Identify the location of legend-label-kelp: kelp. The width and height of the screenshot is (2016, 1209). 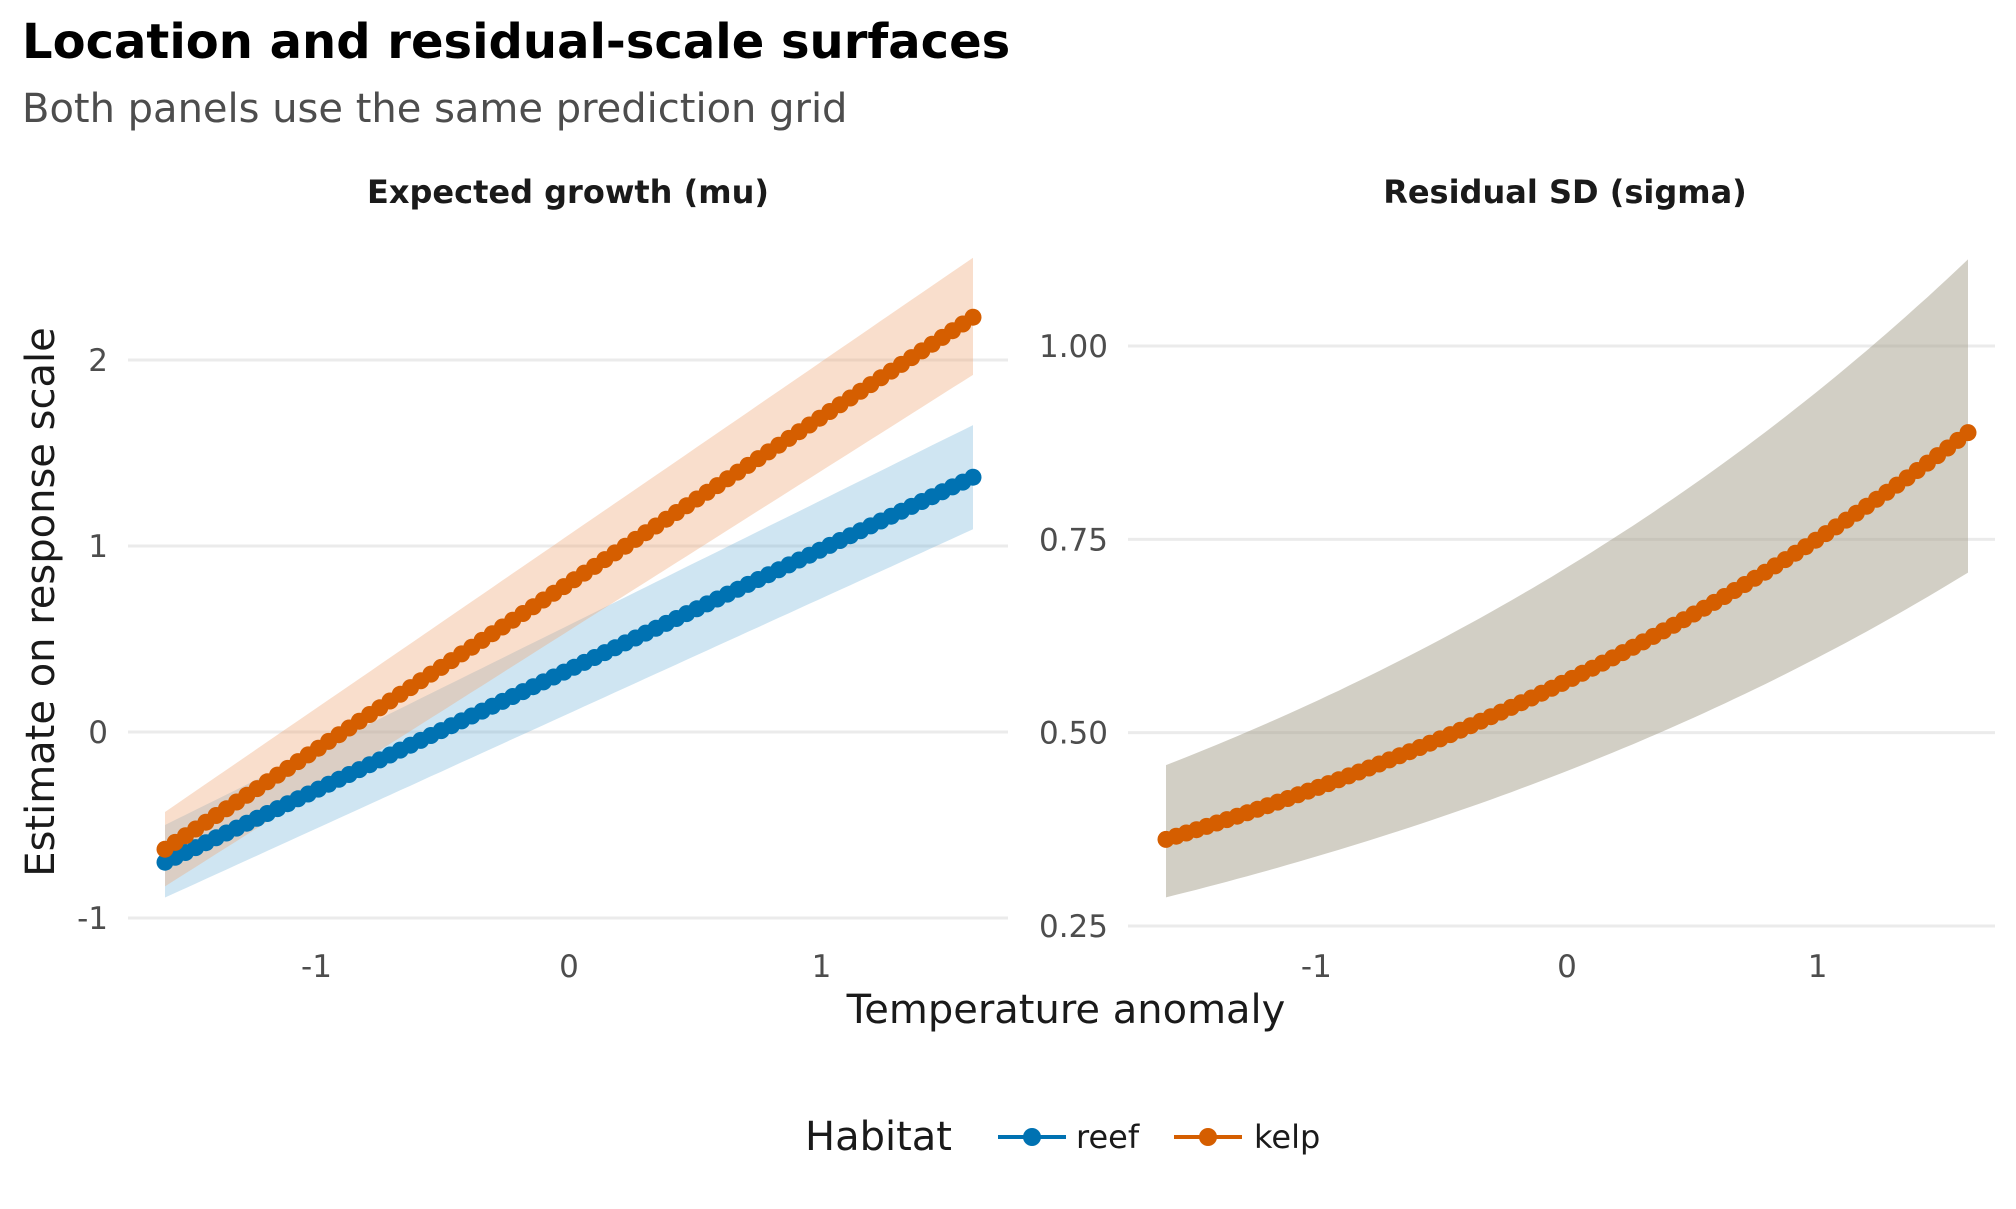
(1287, 1137).